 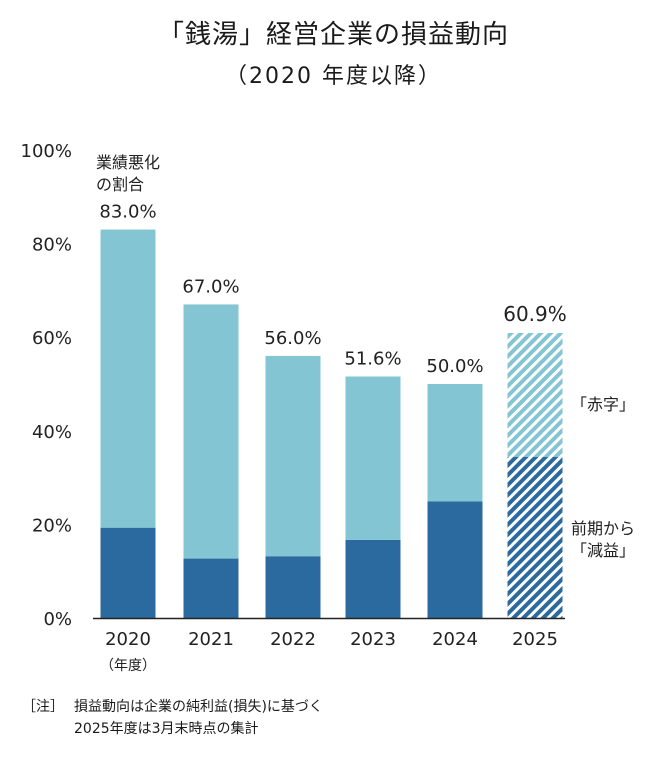 I want to click on bar-decline-2021, so click(x=211, y=588).